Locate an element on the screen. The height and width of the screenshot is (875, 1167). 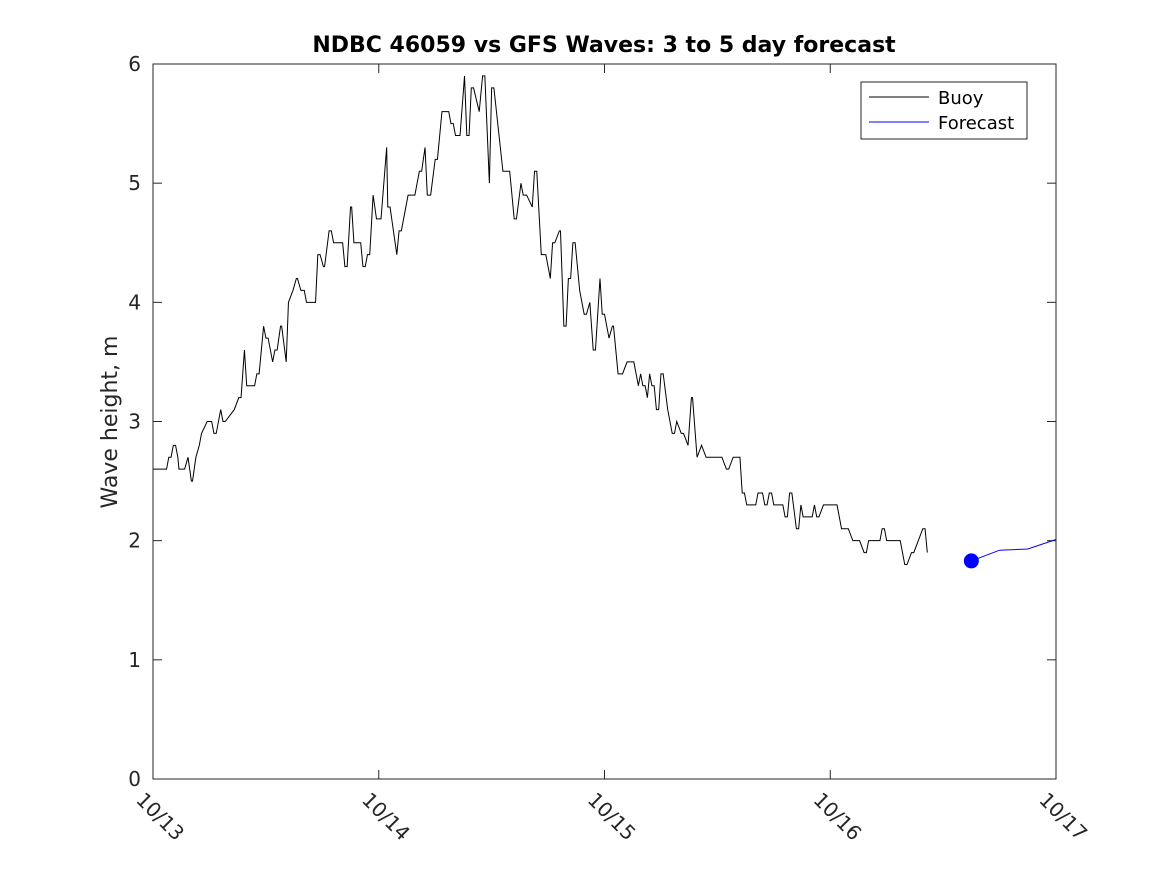
y-tick-label: 0 is located at coordinates (134, 779).